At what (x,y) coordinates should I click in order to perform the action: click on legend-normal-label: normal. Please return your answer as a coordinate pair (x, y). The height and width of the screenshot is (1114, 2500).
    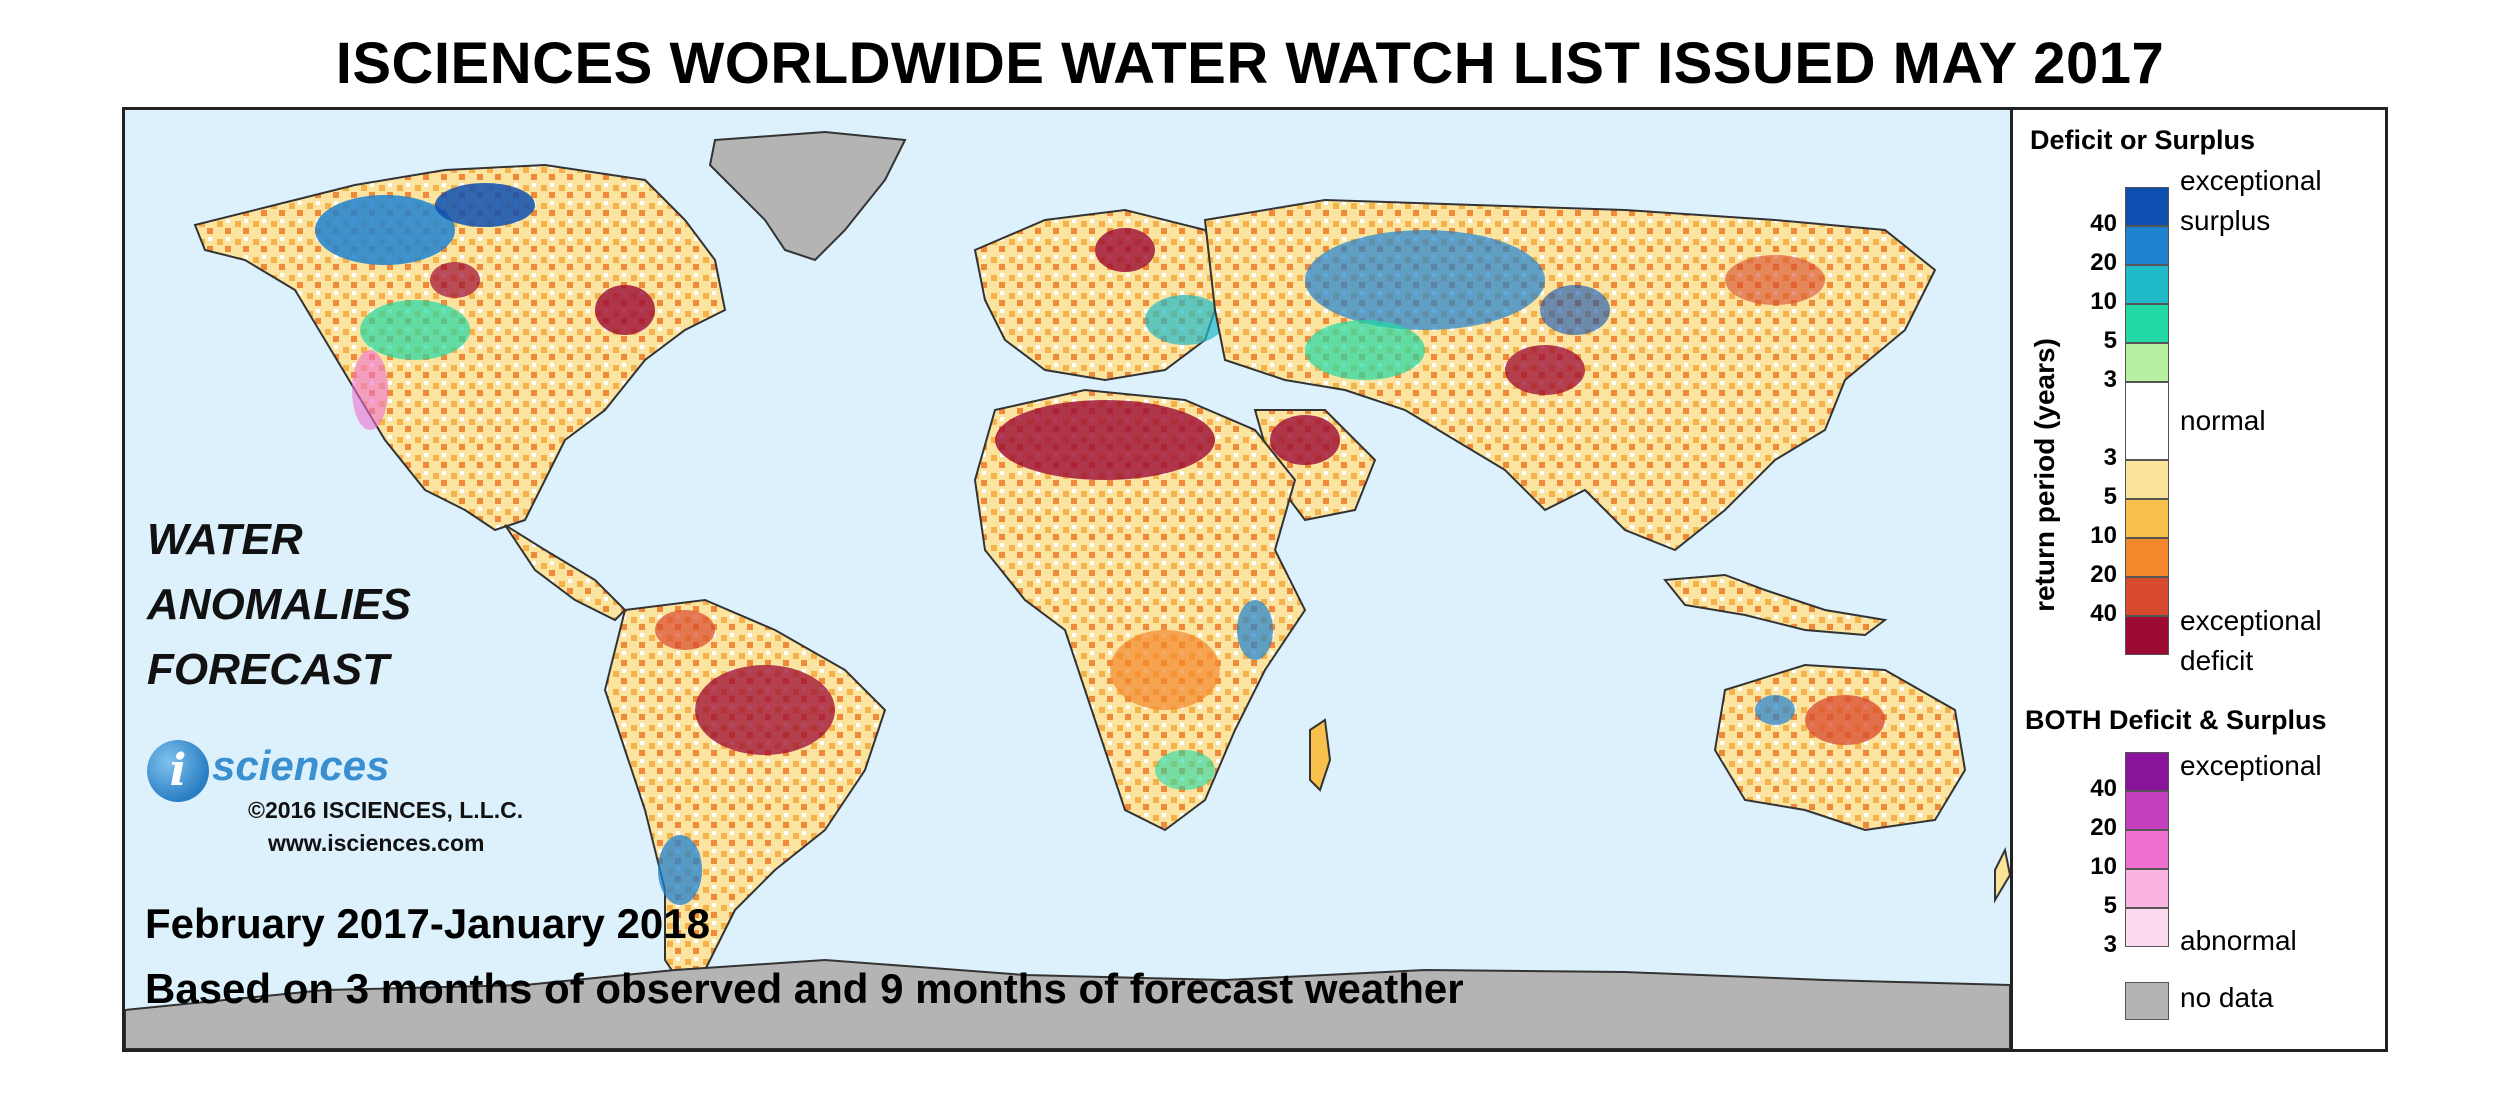
    Looking at the image, I should click on (2223, 420).